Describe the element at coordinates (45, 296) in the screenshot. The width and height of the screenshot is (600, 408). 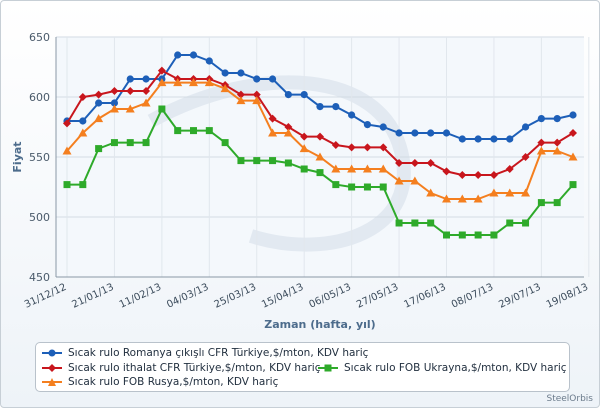
I see `x-tick-label: 31/12/12` at that location.